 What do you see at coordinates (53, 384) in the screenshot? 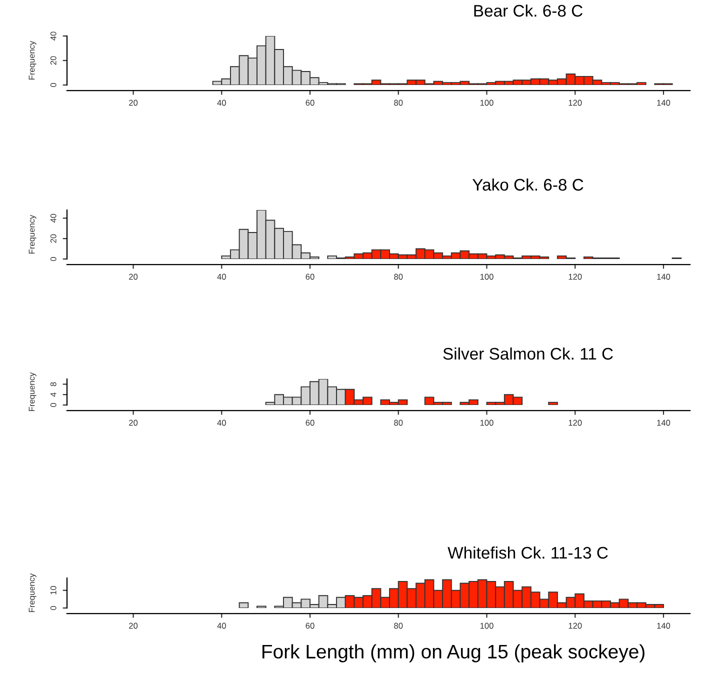
I see `y-tick-label: 8` at bounding box center [53, 384].